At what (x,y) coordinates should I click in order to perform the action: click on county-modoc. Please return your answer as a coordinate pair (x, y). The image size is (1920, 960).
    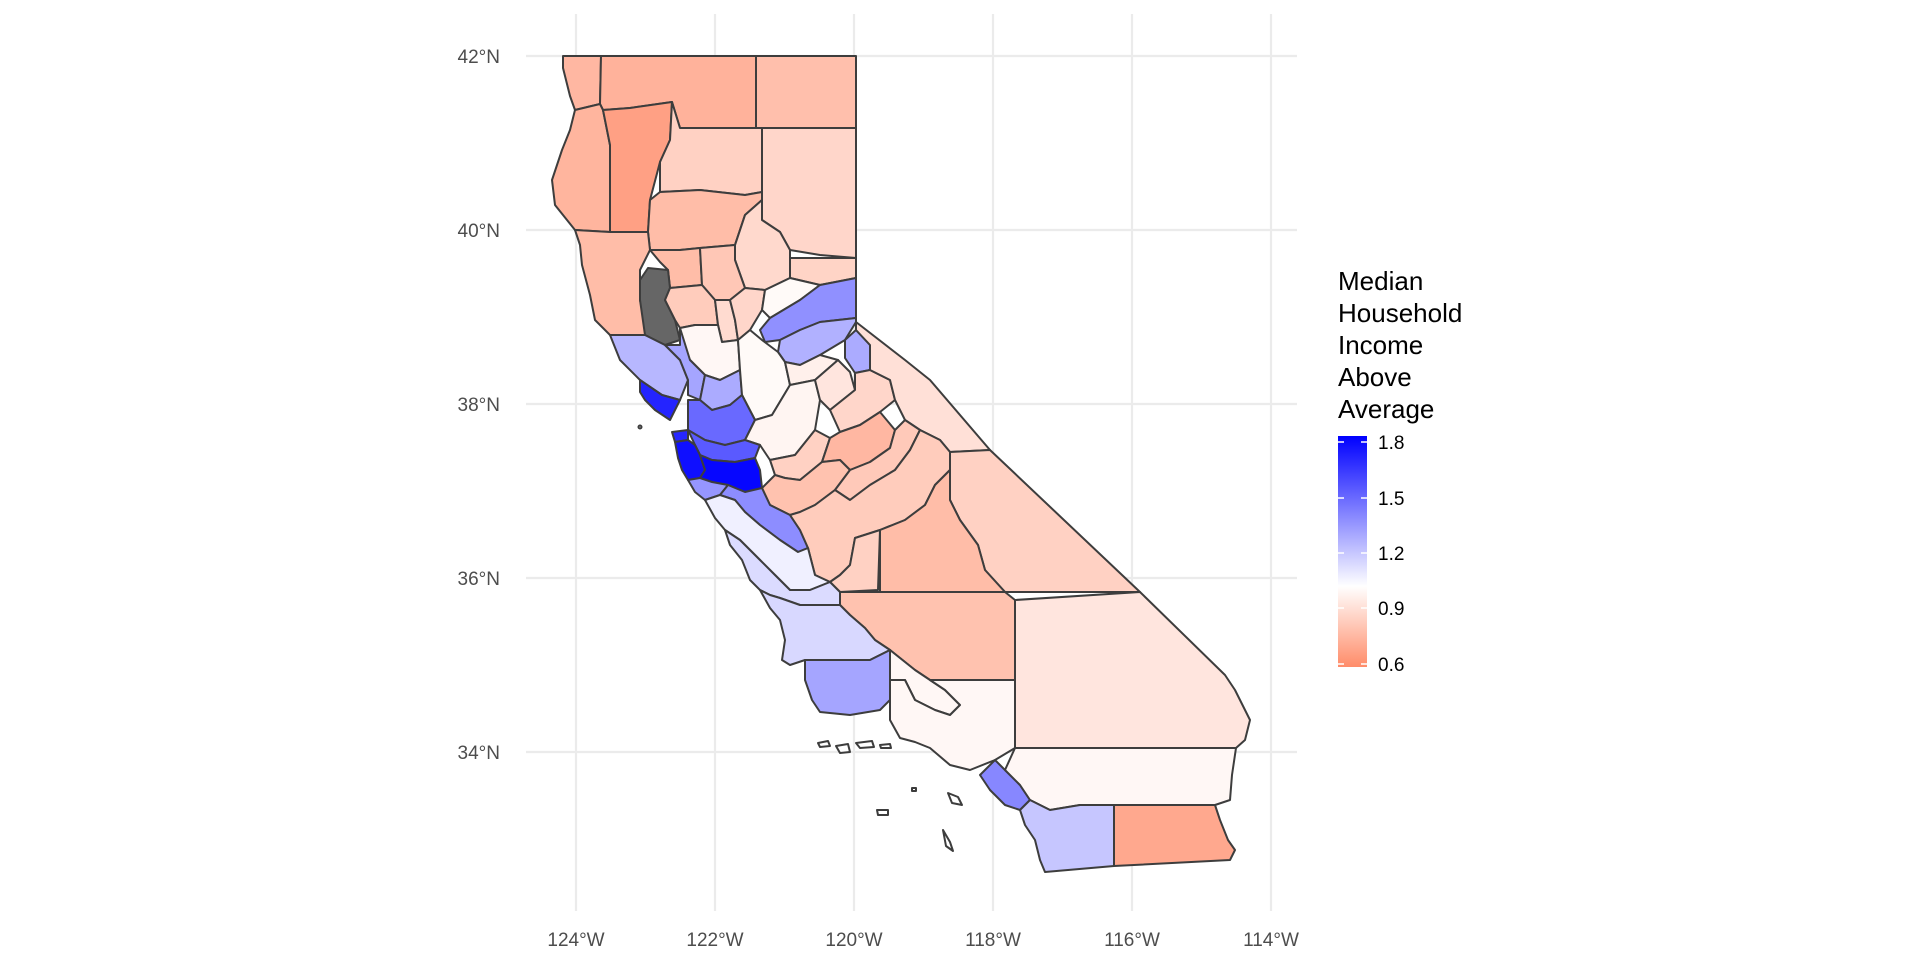
    Looking at the image, I should click on (806, 92).